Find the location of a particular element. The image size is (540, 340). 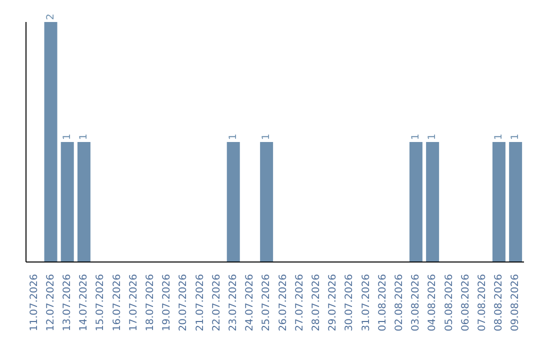

x-tick-label: 29.07.2026 is located at coordinates (333, 303).